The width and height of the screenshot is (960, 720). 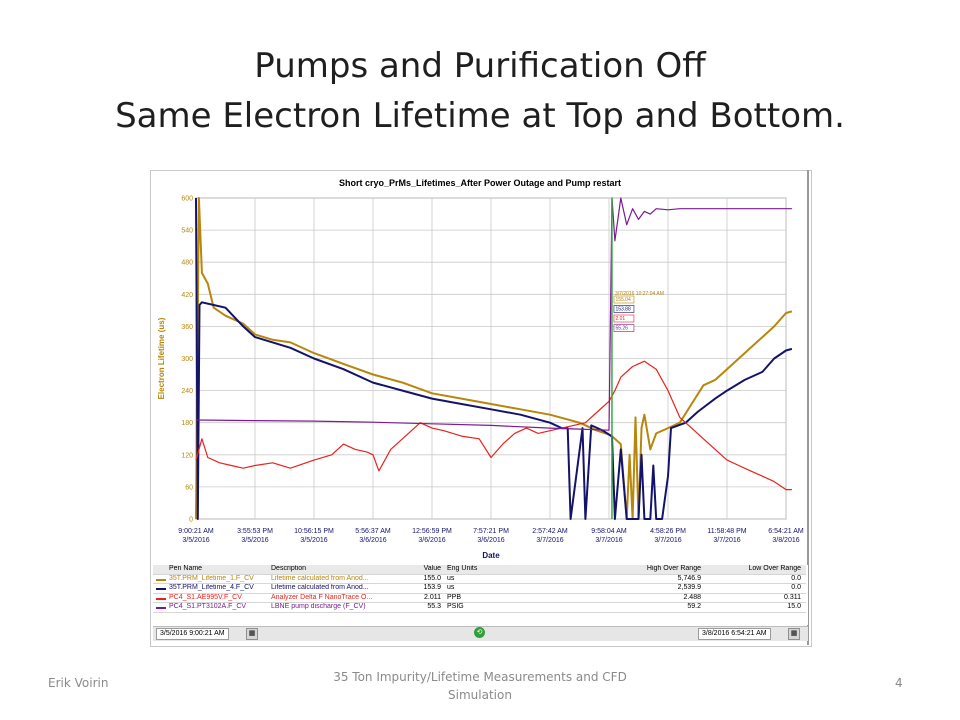 What do you see at coordinates (161, 358) in the screenshot?
I see `y-axis-label: Electron Lifetime (us)` at bounding box center [161, 358].